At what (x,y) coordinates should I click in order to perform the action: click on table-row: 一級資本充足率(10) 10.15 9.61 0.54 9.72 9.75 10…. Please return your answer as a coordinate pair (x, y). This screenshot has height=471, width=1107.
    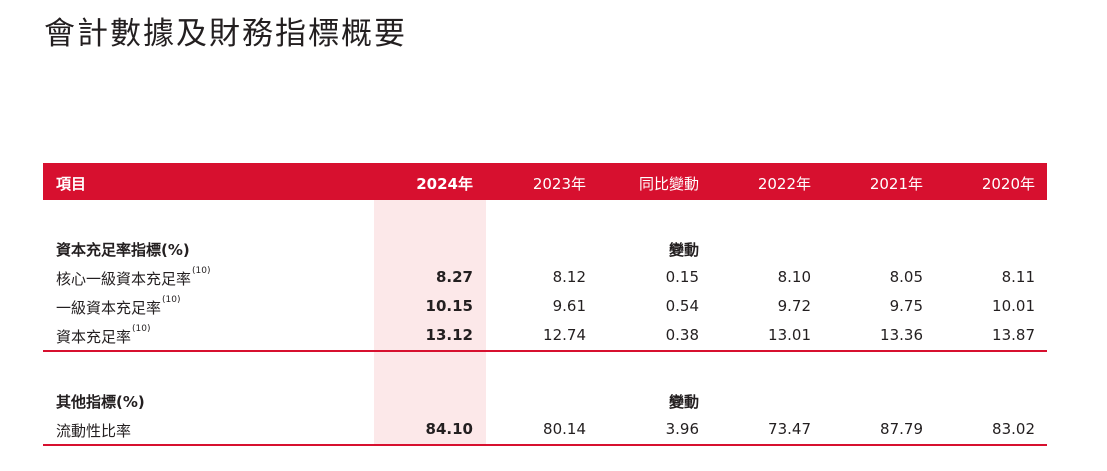
    Looking at the image, I should click on (545, 306).